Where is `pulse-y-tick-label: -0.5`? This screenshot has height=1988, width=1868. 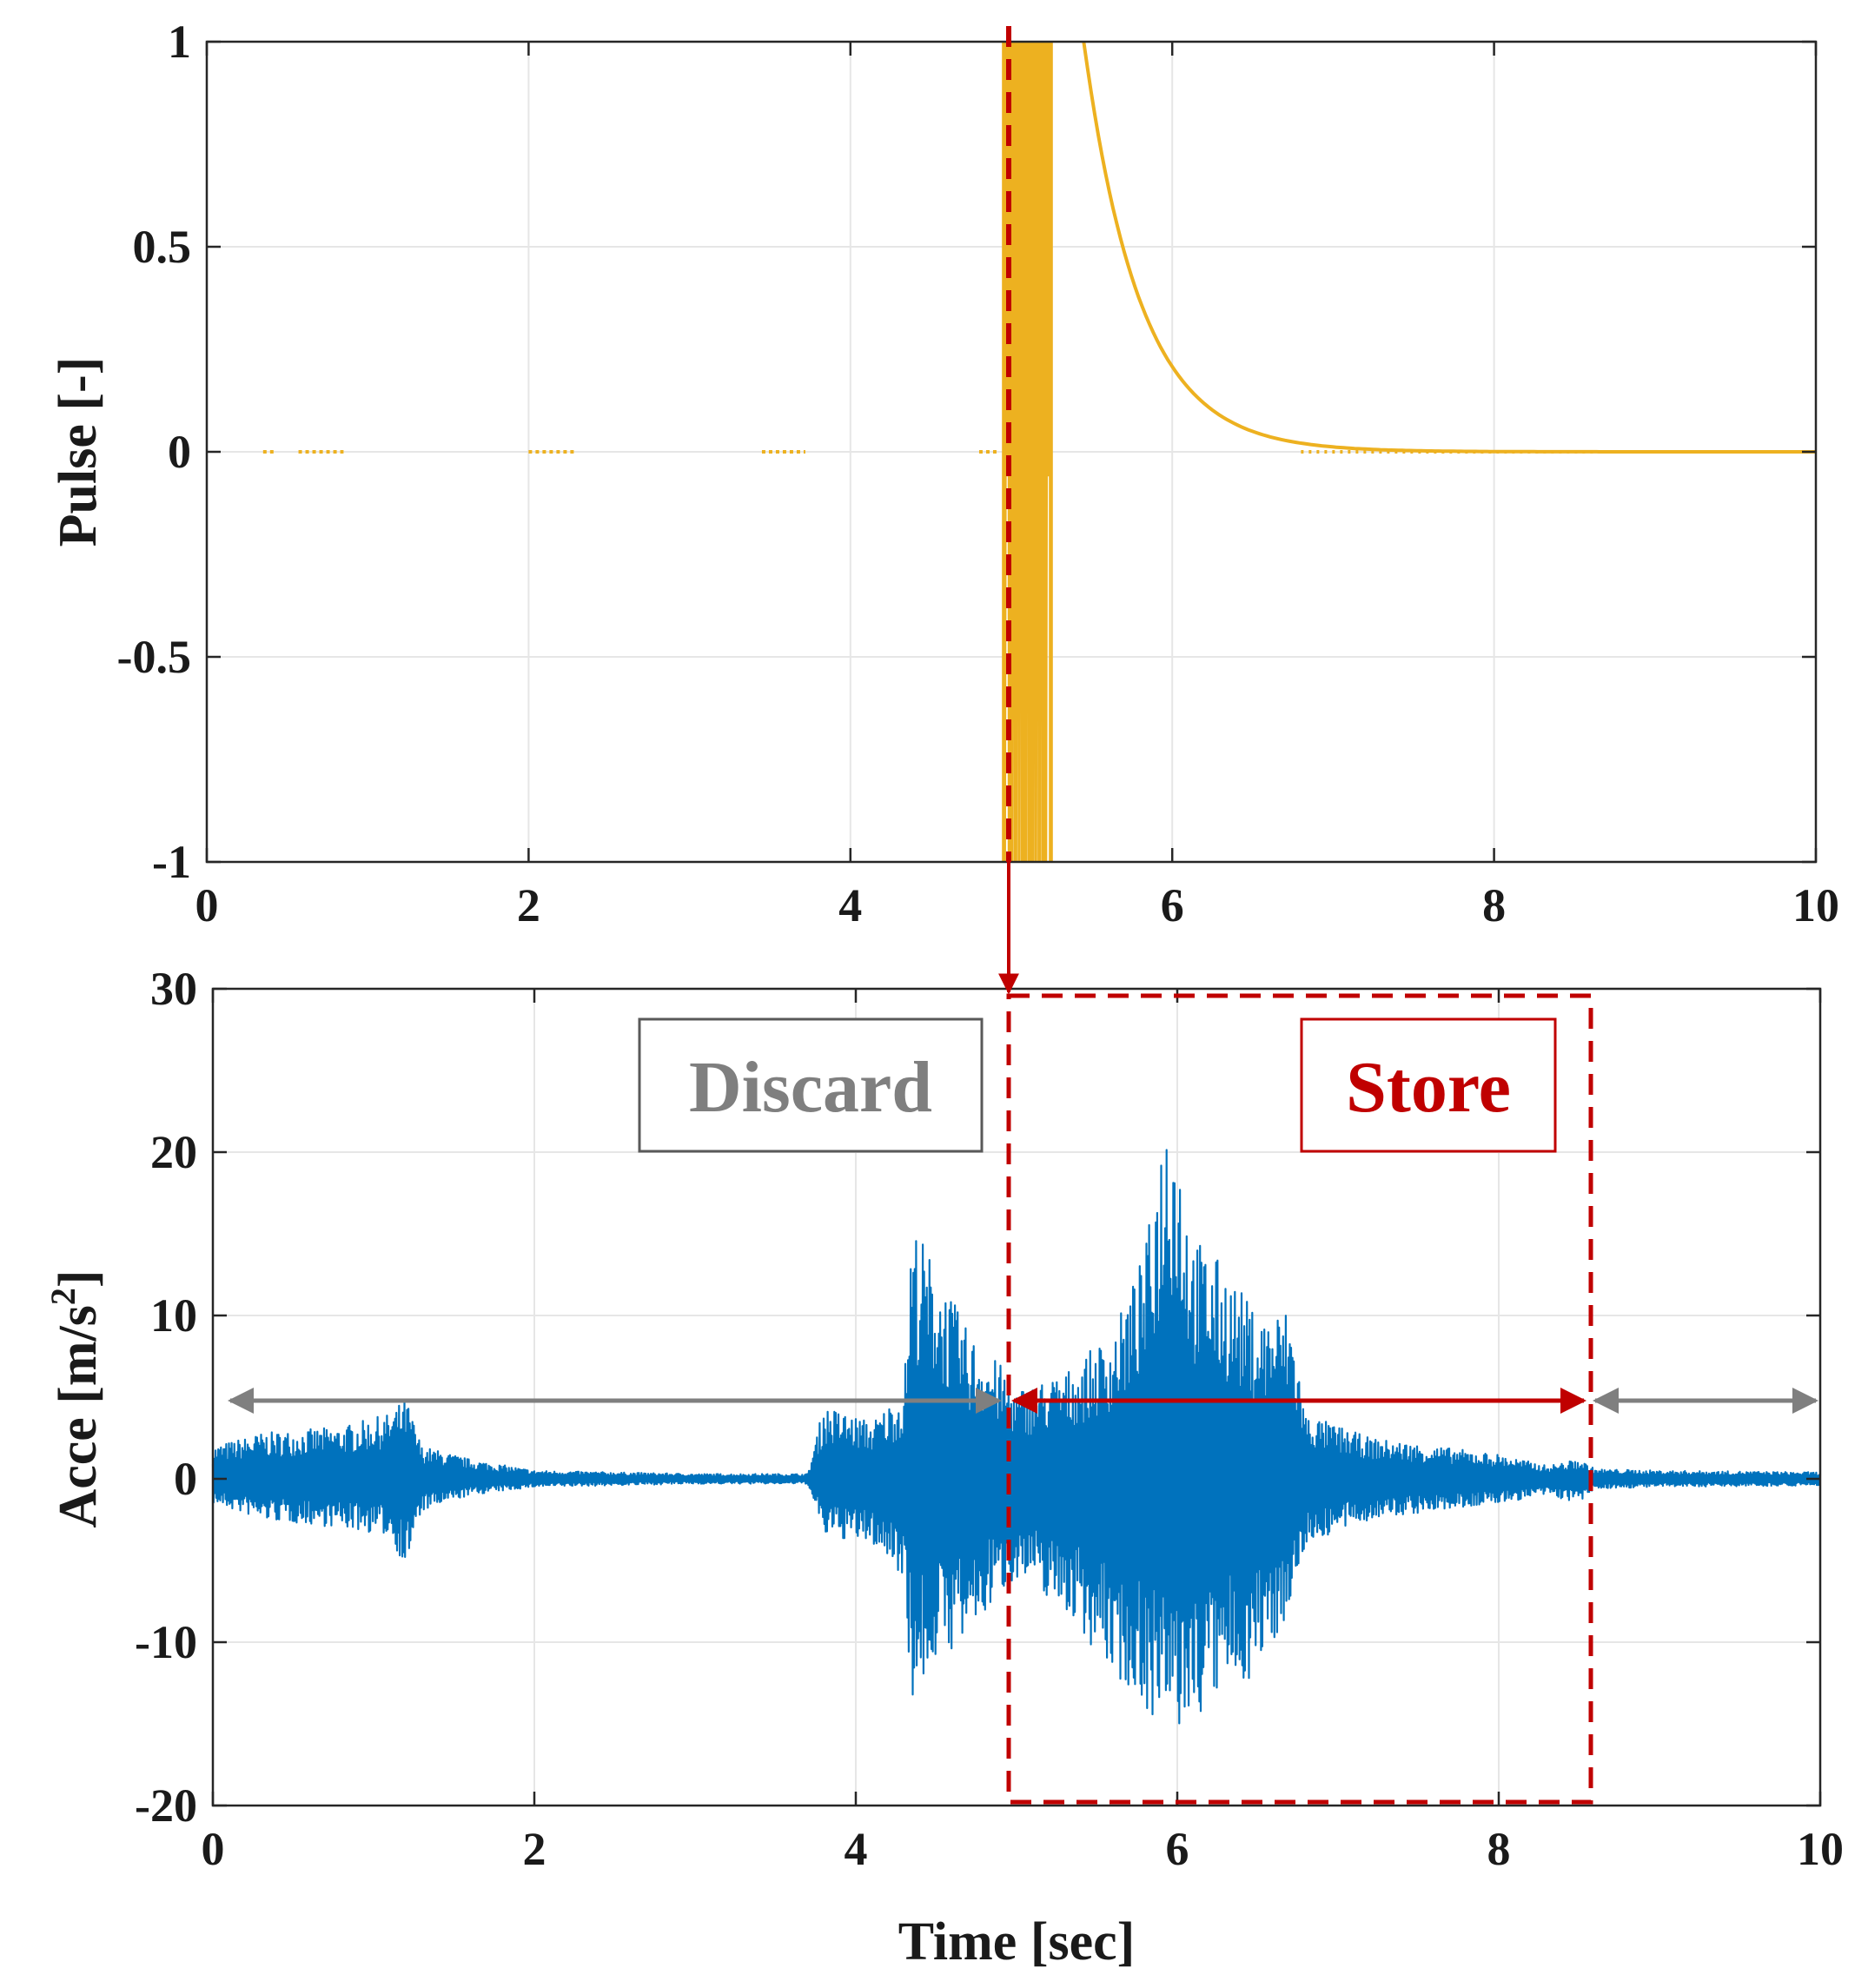
pulse-y-tick-label: -0.5 is located at coordinates (154, 657).